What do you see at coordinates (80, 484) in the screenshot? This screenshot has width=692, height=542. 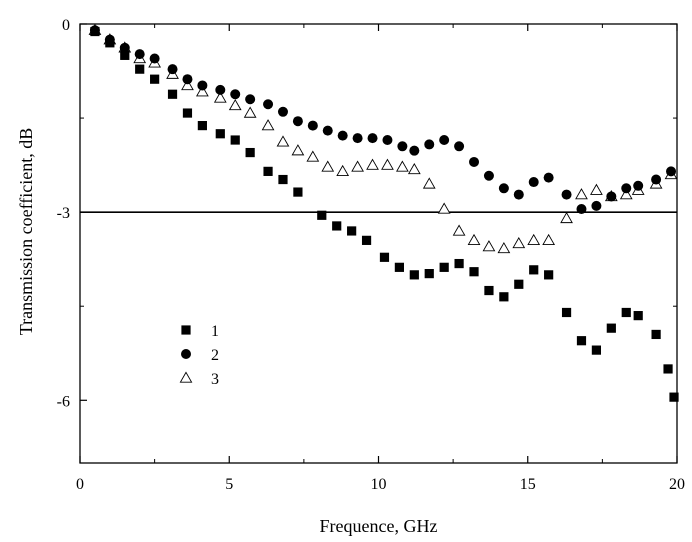 I see `x-tick-label: 0` at bounding box center [80, 484].